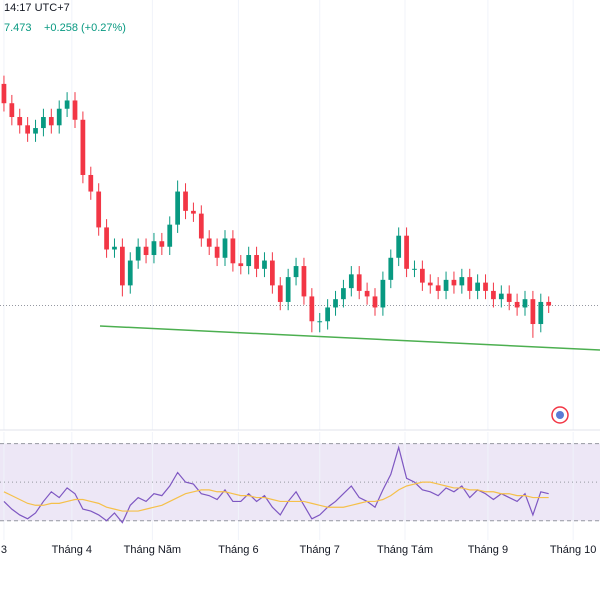  I want to click on event-icon-flag, so click(560, 415).